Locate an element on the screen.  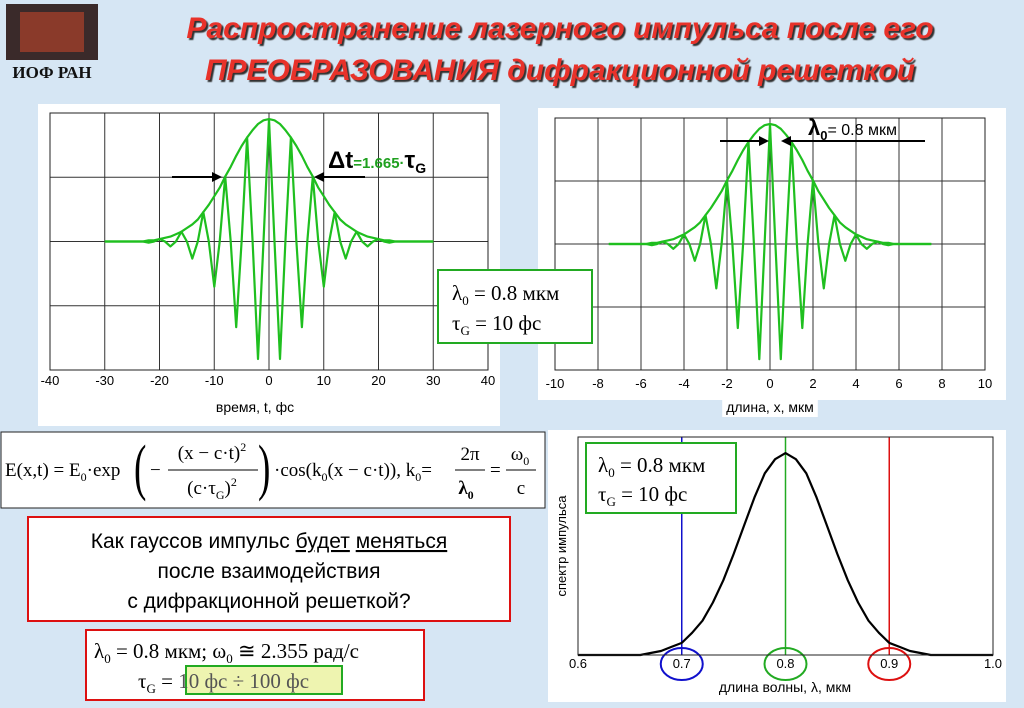
formula-box is located at coordinates (273, 470).